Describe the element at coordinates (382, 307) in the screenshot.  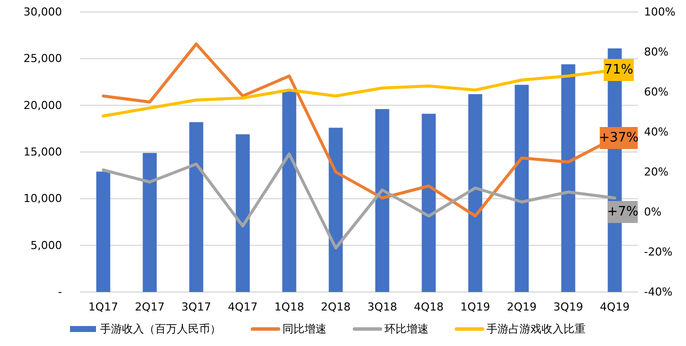
I see `x-tick-label: 3Q18` at that location.